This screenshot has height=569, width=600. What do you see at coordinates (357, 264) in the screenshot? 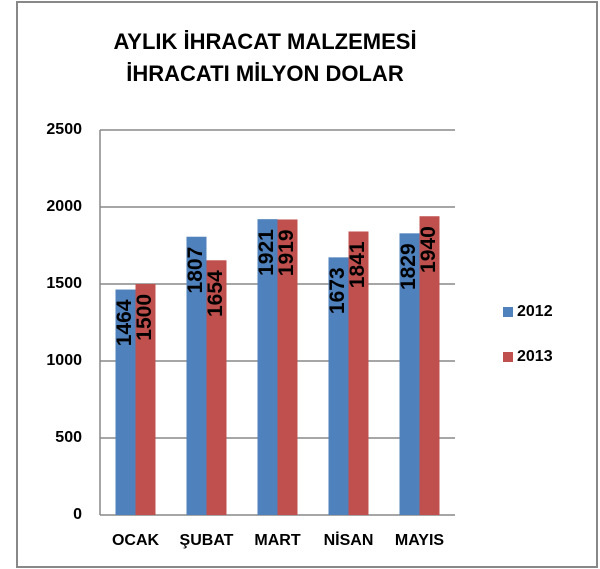
I see `data-label: 1841` at bounding box center [357, 264].